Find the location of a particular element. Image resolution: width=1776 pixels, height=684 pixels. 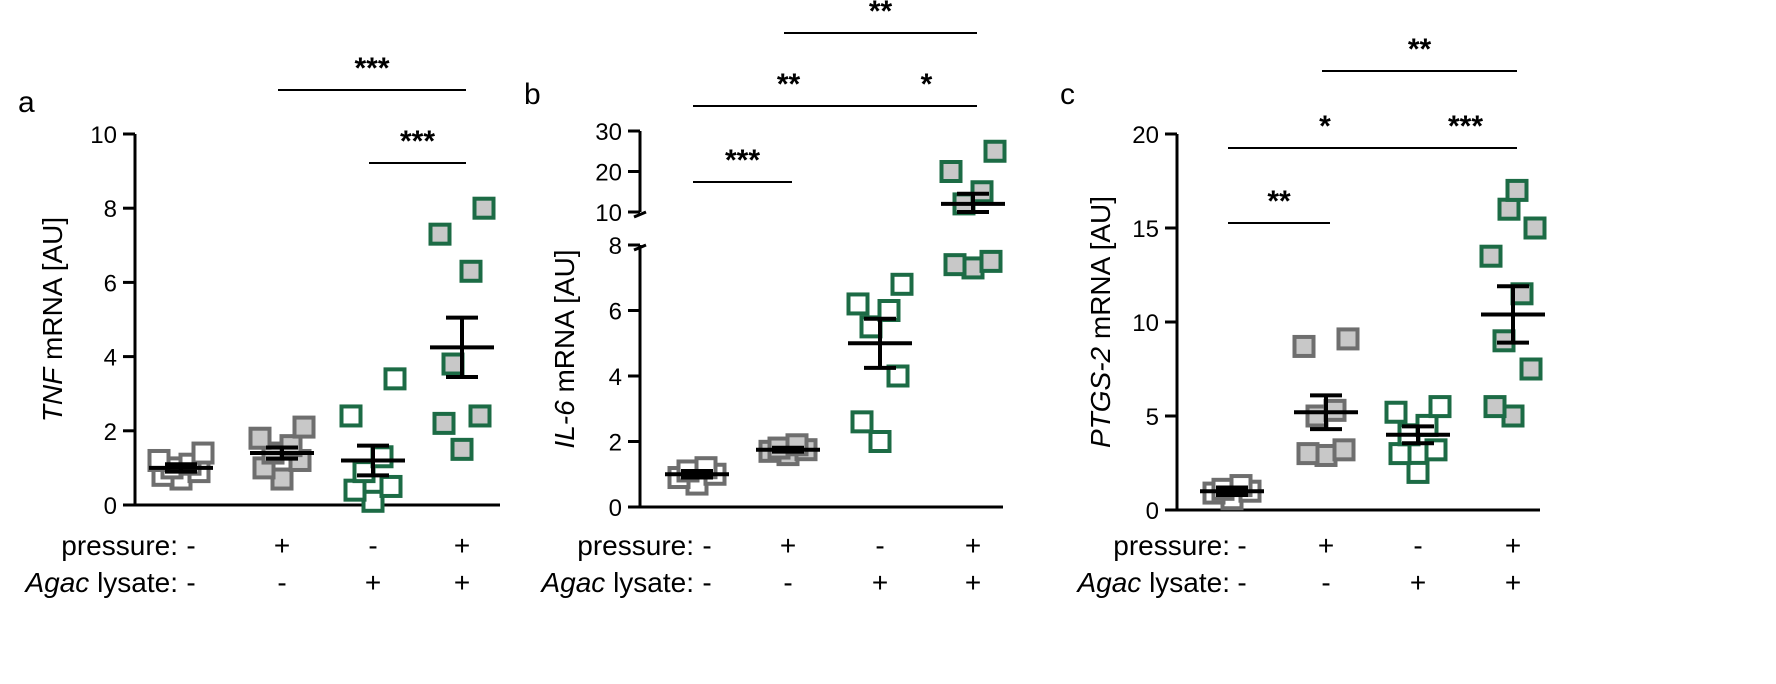

y-axis-label-gene: TNF is located at coordinates (52, 394).